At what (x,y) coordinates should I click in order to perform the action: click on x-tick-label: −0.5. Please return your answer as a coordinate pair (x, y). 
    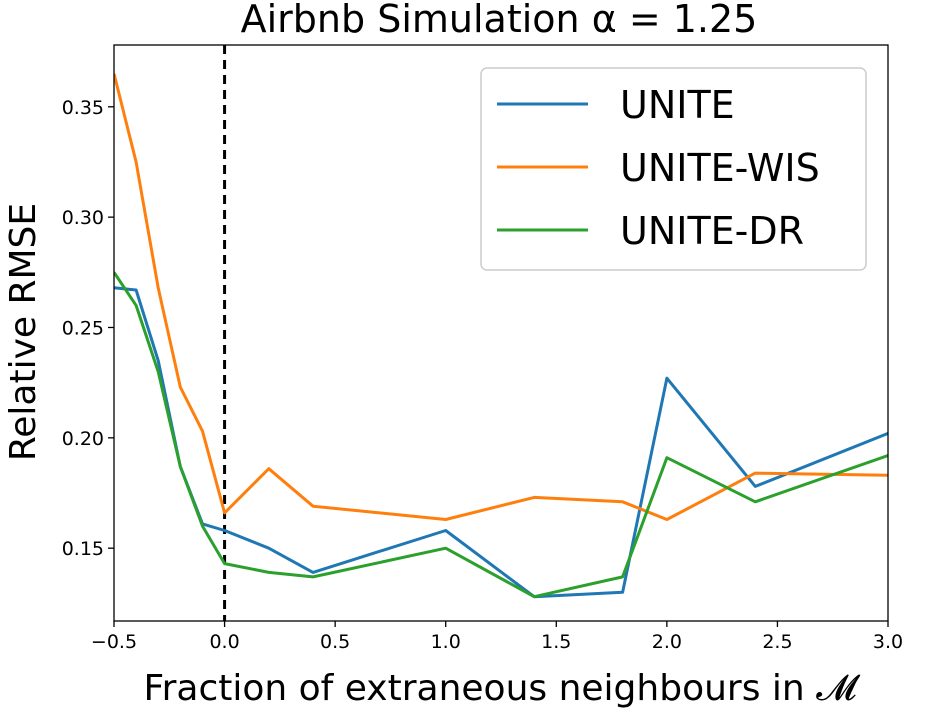
    Looking at the image, I should click on (114, 642).